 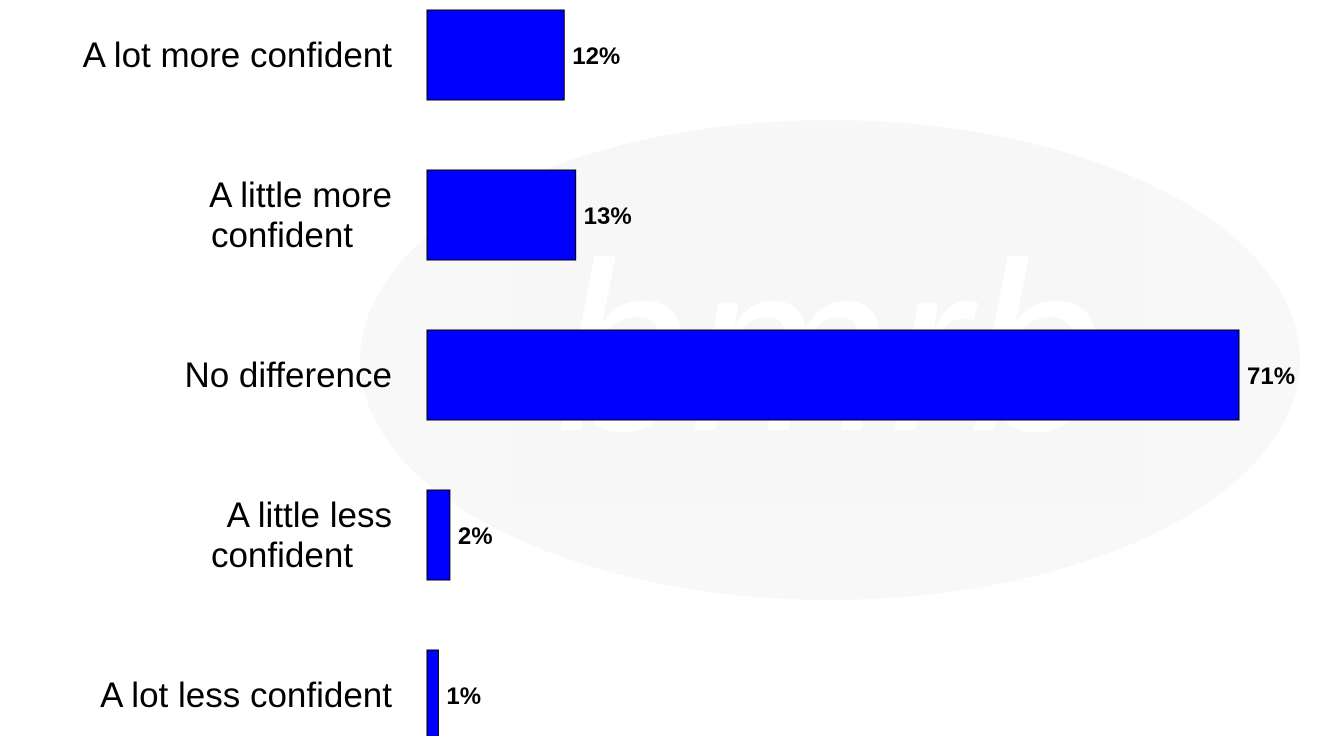 What do you see at coordinates (238, 55) in the screenshot?
I see `category-label-0: A lot more confident` at bounding box center [238, 55].